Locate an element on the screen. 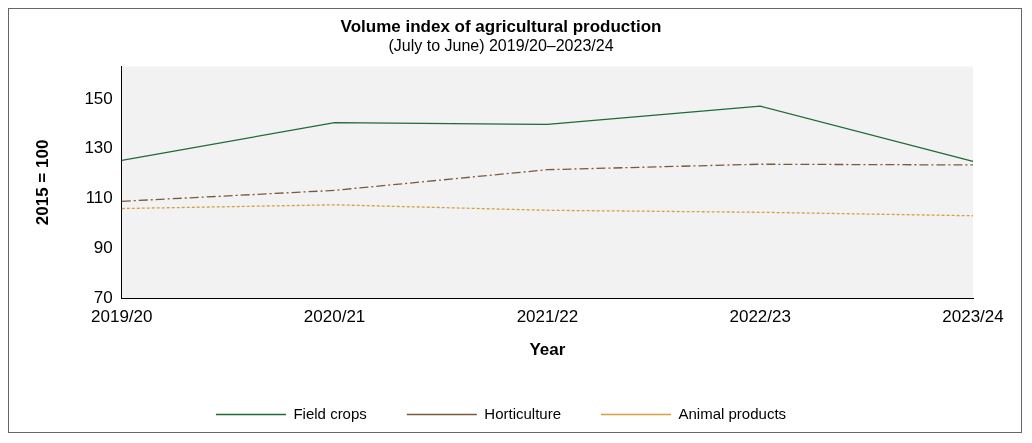 The image size is (1032, 443). x-tick-label: 2019/20 is located at coordinates (122, 317).